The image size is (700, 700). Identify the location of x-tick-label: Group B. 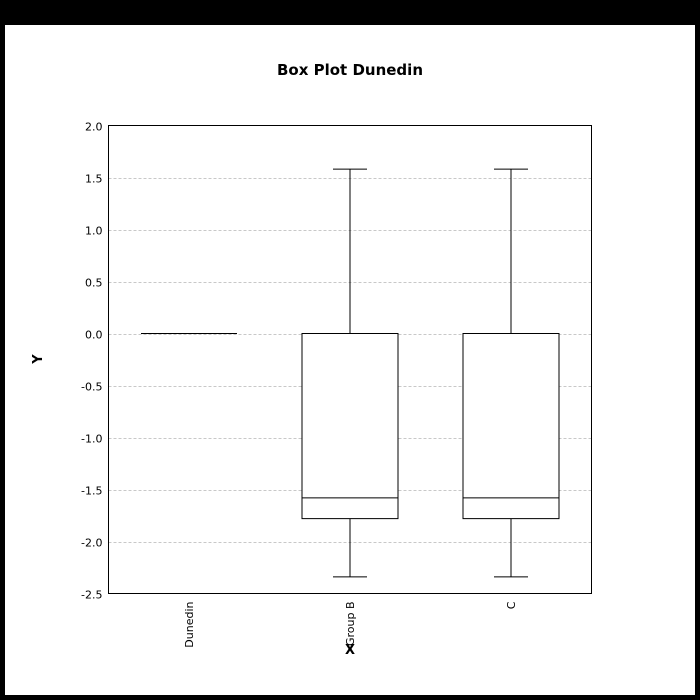
(350, 624).